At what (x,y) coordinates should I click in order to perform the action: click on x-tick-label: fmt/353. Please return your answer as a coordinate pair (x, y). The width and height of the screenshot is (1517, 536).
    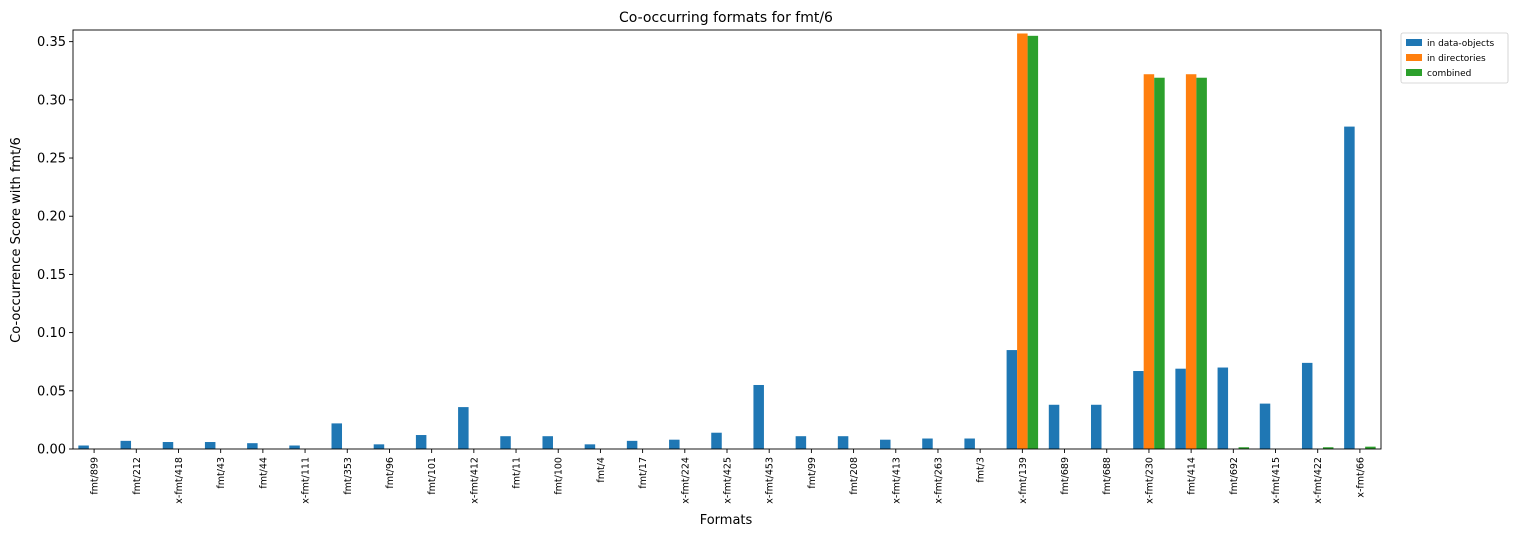
    Looking at the image, I should click on (348, 476).